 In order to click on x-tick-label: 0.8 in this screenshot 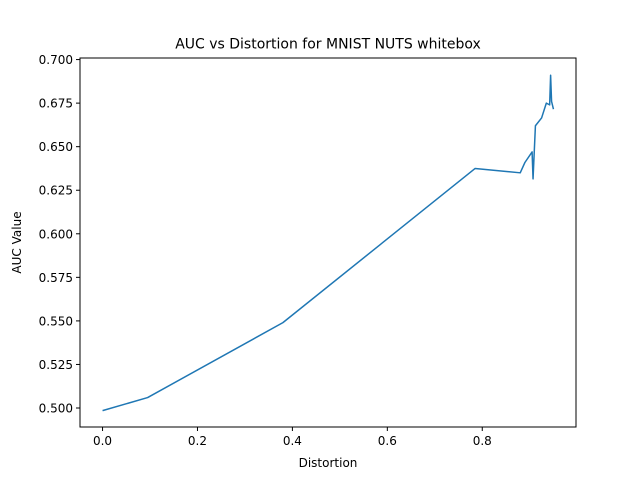, I will do `click(482, 441)`.